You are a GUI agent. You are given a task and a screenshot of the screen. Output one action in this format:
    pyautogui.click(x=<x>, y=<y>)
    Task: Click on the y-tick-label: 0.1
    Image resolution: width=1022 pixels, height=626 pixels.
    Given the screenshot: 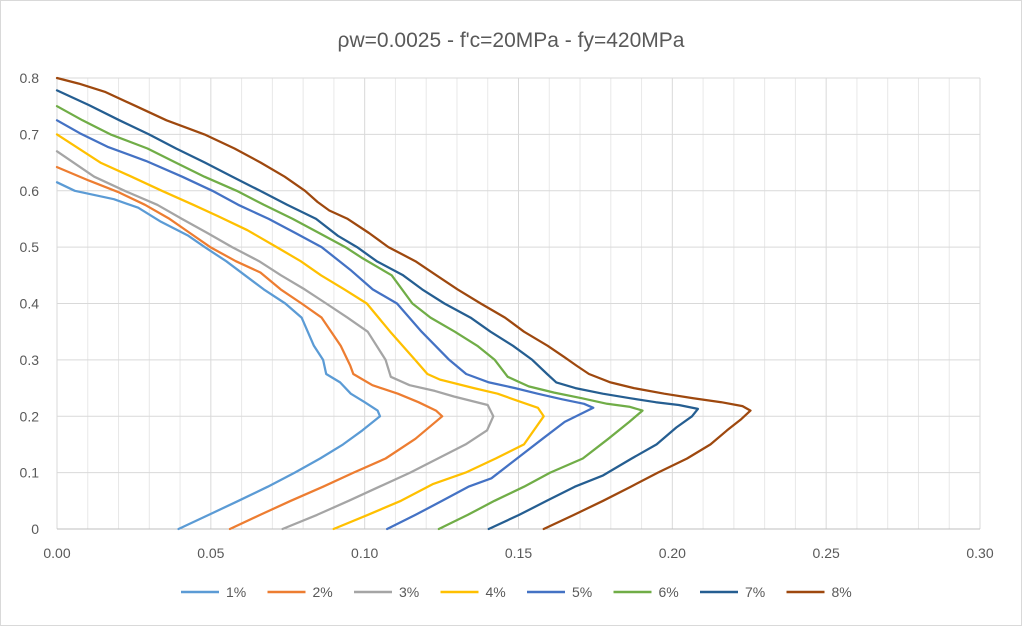 What is the action you would take?
    pyautogui.click(x=30, y=473)
    